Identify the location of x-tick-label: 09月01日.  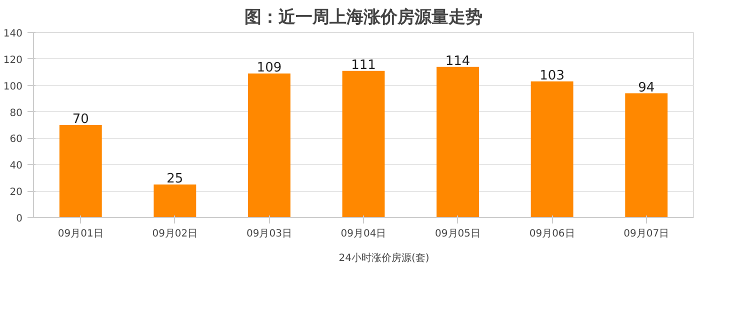
(81, 234).